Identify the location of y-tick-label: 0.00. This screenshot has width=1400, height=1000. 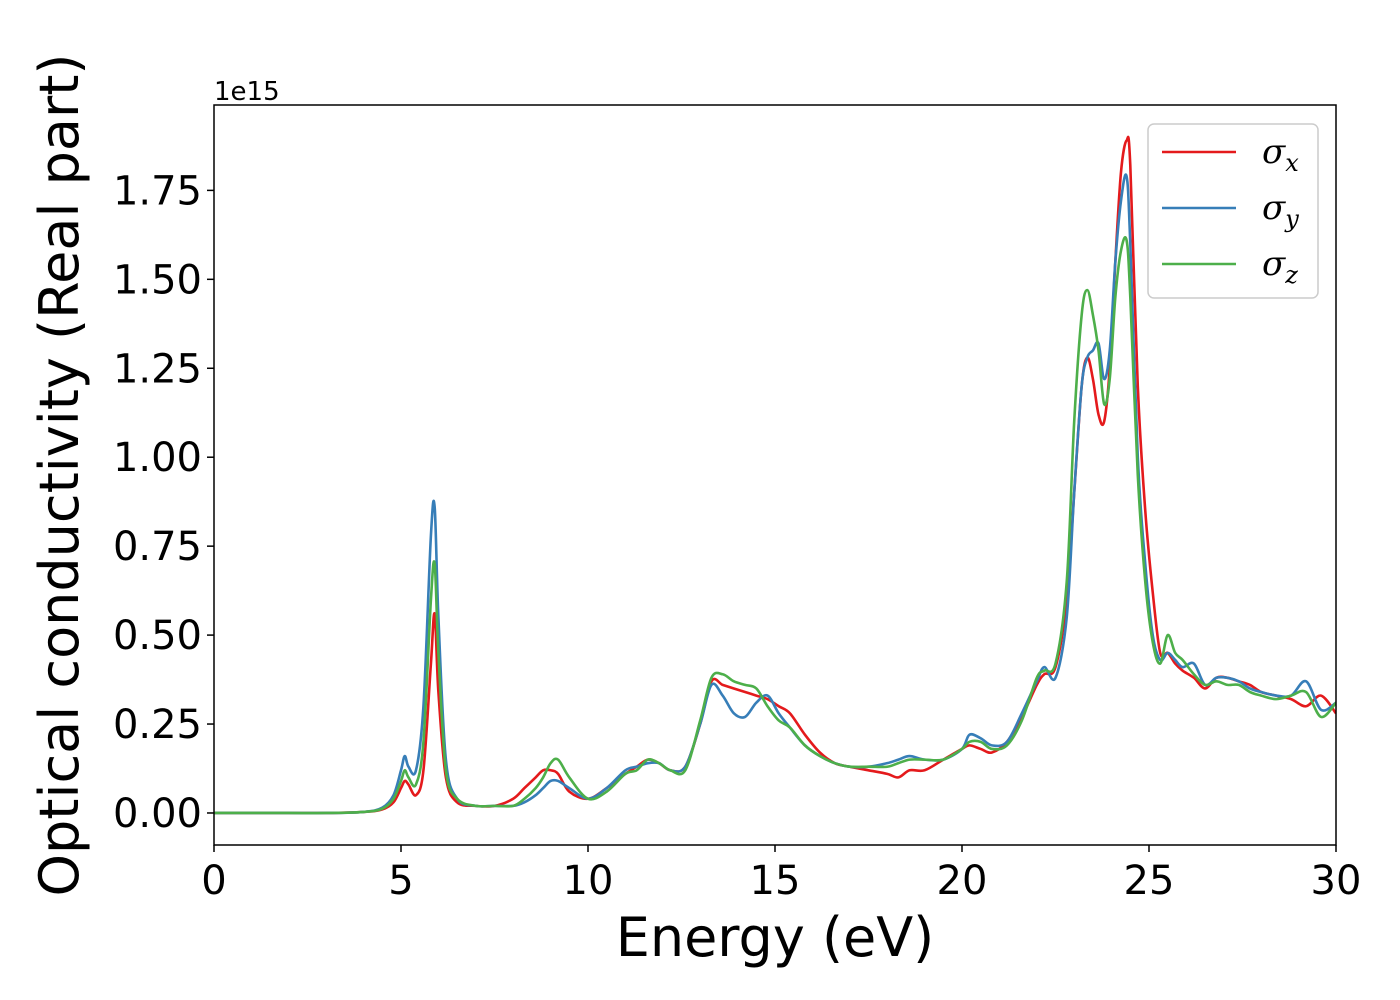
(157, 814).